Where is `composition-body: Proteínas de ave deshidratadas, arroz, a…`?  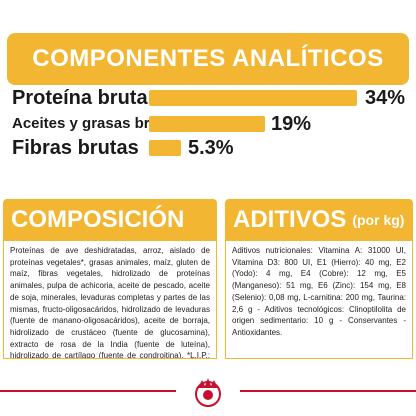
composition-body: Proteínas de ave deshidratadas, arroz, a… is located at coordinates (110, 300).